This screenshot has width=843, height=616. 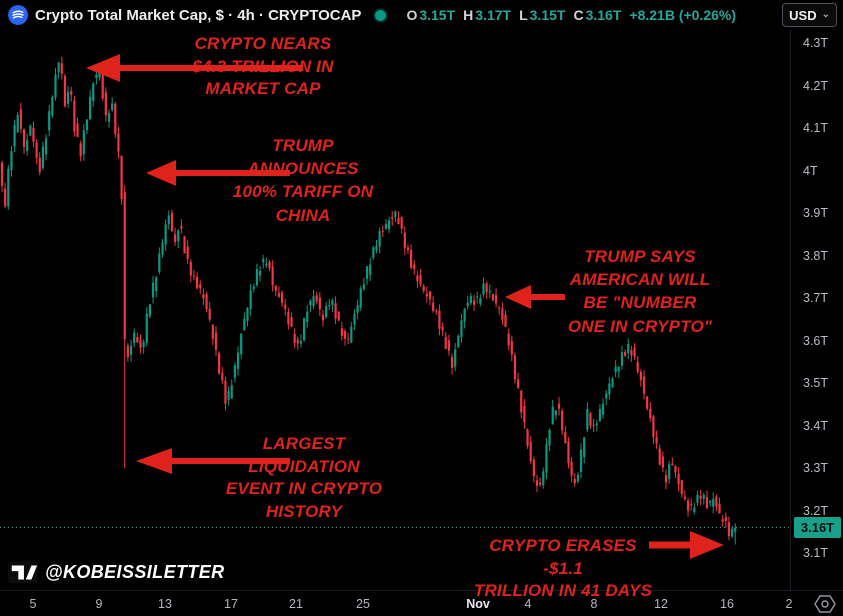 What do you see at coordinates (803, 15) in the screenshot?
I see `currency-dropdown-label: USD` at bounding box center [803, 15].